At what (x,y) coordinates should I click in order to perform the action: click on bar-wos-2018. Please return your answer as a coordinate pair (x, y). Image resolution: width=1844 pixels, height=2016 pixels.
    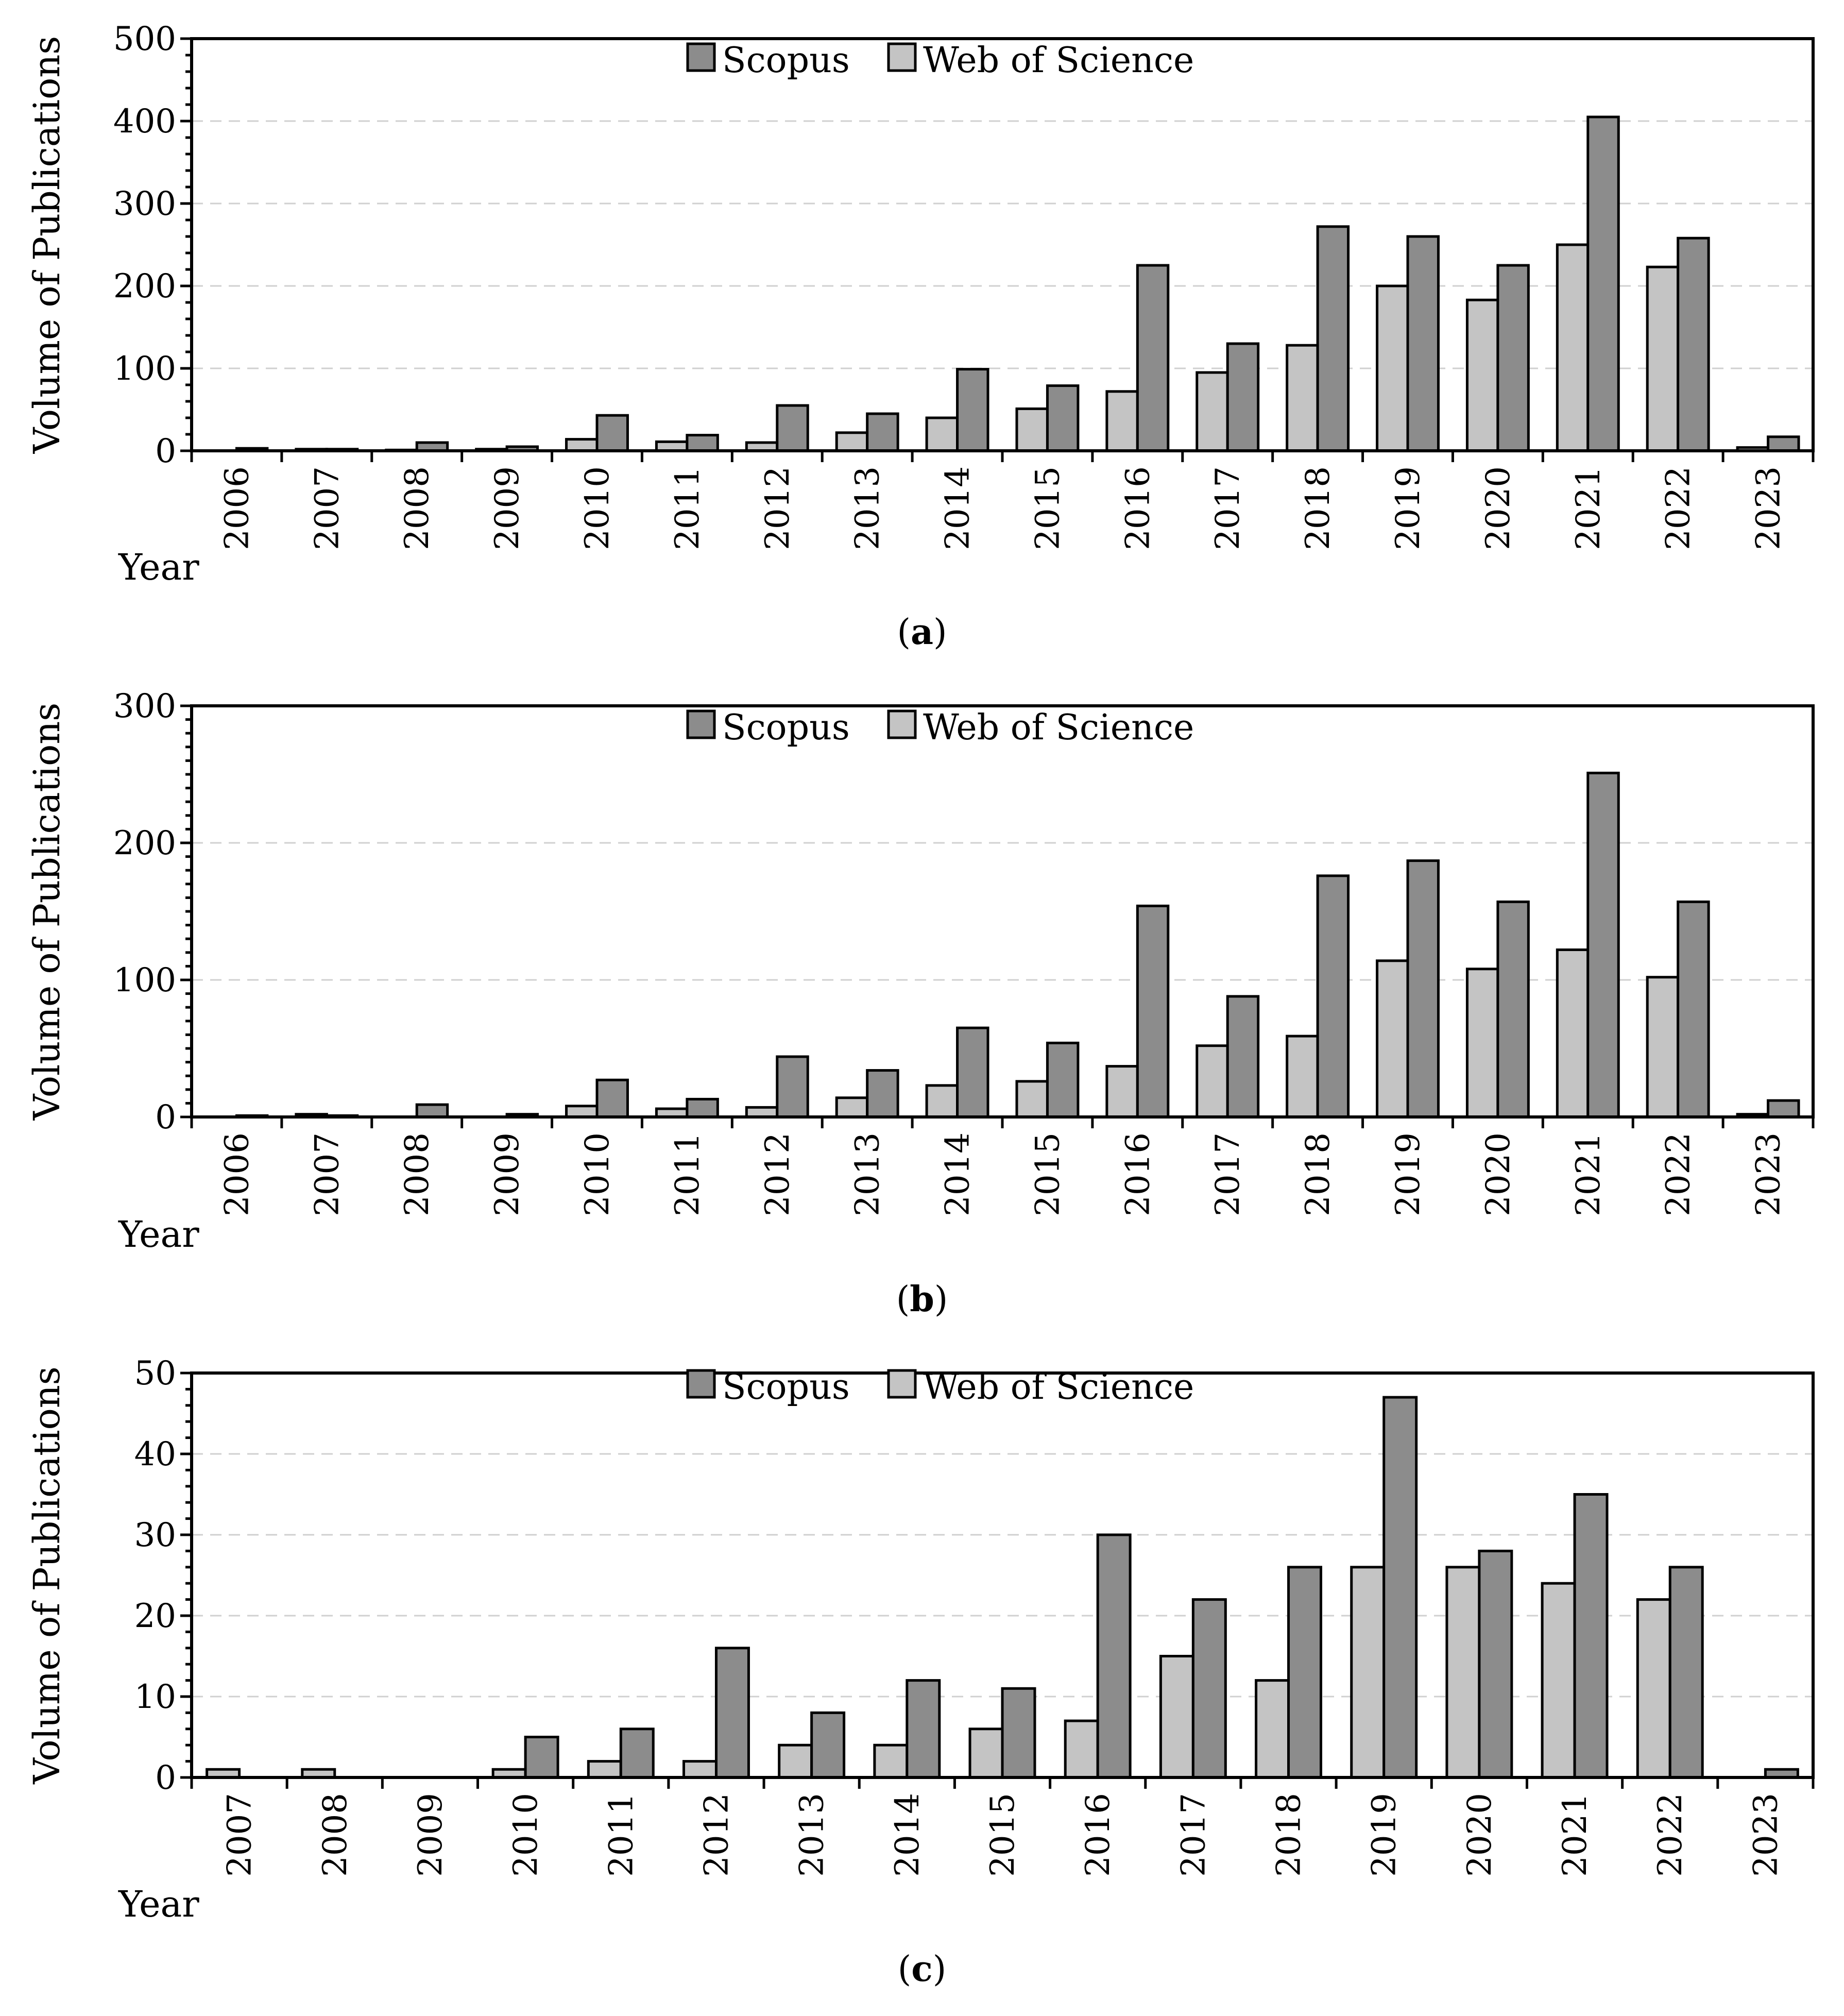
    Looking at the image, I should click on (1302, 398).